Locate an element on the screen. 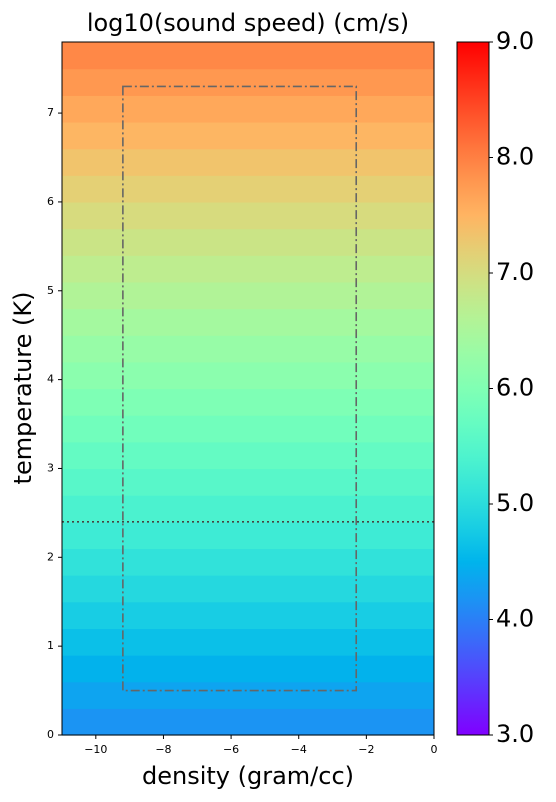  y-tick-label: 4 is located at coordinates (50, 379).